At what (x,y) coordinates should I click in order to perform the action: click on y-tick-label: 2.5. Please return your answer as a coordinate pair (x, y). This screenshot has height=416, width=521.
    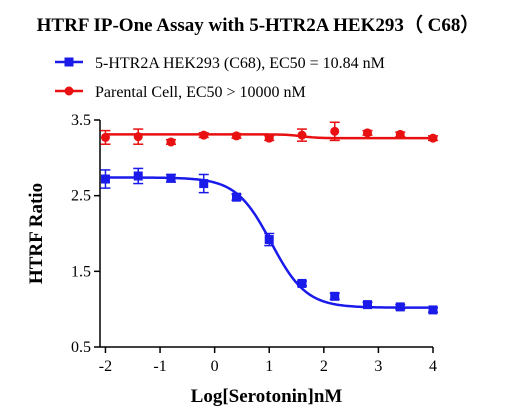
    Looking at the image, I should click on (81, 196).